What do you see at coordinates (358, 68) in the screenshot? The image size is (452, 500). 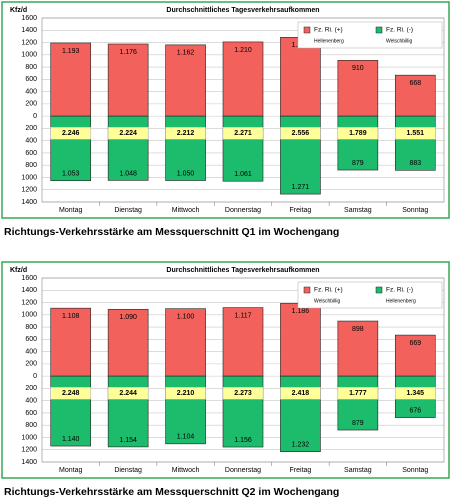 I see `value-label: 910` at bounding box center [358, 68].